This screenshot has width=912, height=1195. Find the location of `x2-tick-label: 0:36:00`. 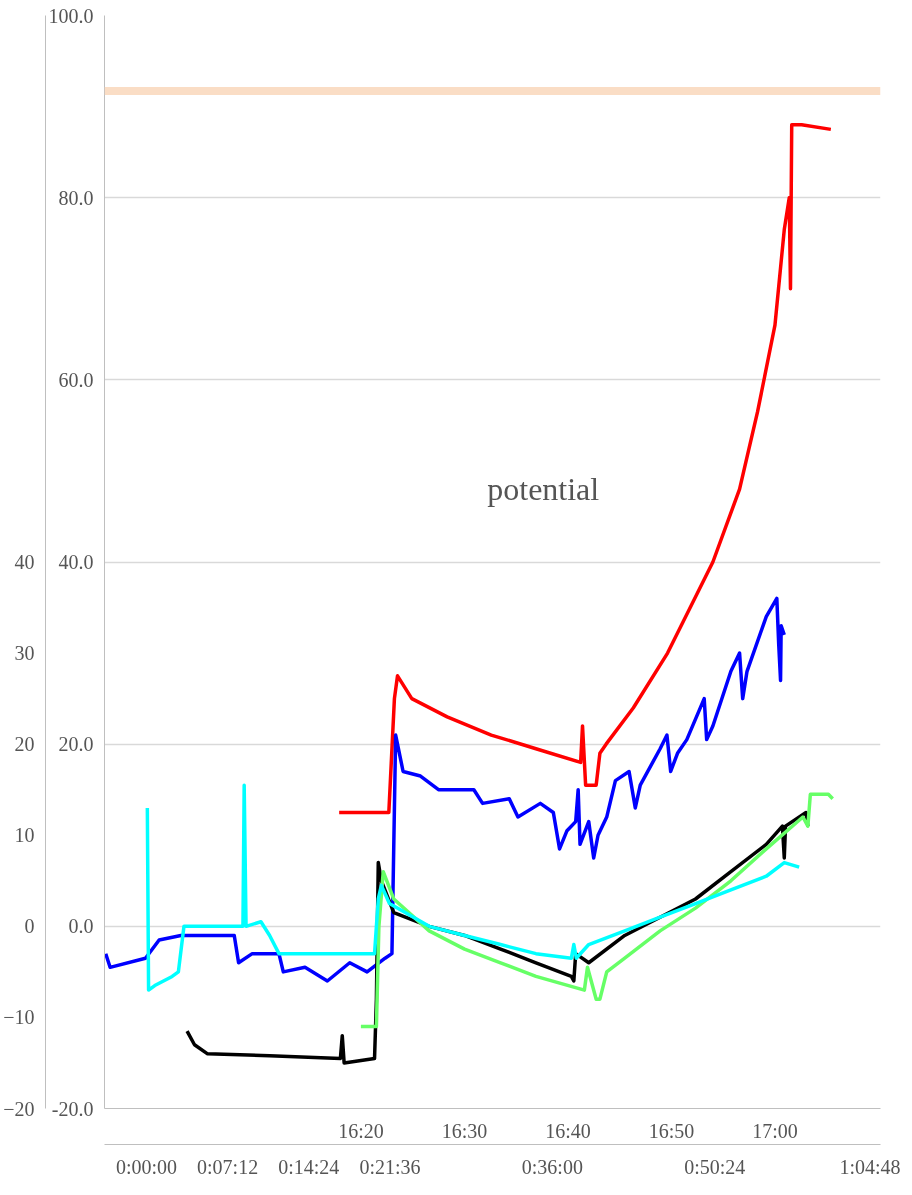

x2-tick-label: 0:36:00 is located at coordinates (552, 1166).